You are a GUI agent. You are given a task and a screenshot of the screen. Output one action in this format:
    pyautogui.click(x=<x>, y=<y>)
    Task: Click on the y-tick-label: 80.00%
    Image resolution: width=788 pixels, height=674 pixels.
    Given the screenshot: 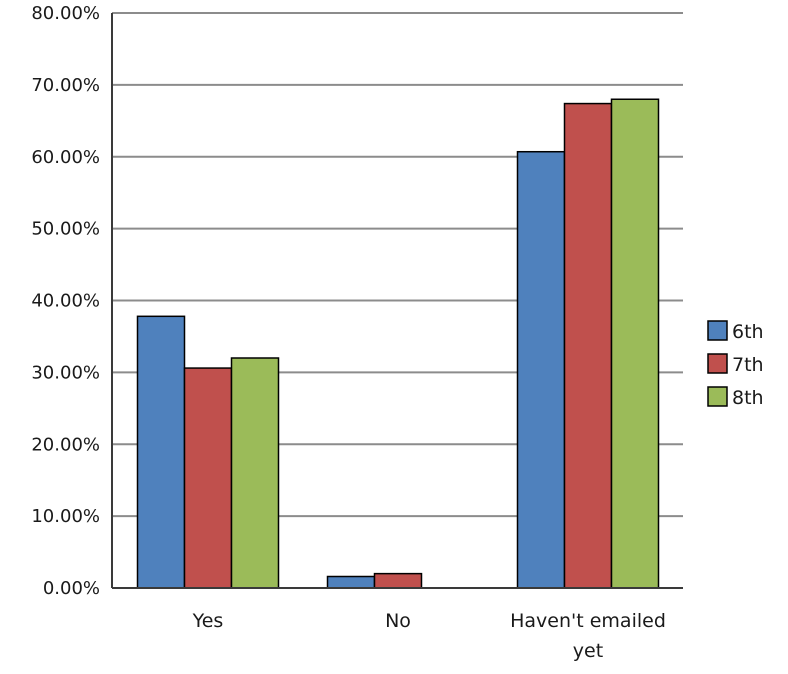 What is the action you would take?
    pyautogui.click(x=65, y=13)
    